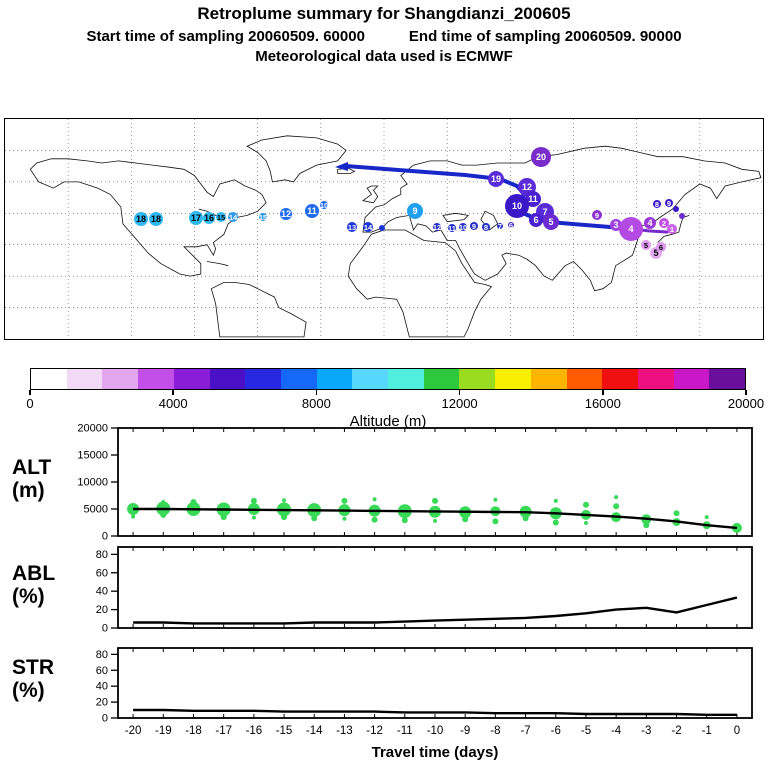 Image resolution: width=768 pixels, height=768 pixels. What do you see at coordinates (388, 421) in the screenshot?
I see `colorbar-label: Altitude (m)` at bounding box center [388, 421].